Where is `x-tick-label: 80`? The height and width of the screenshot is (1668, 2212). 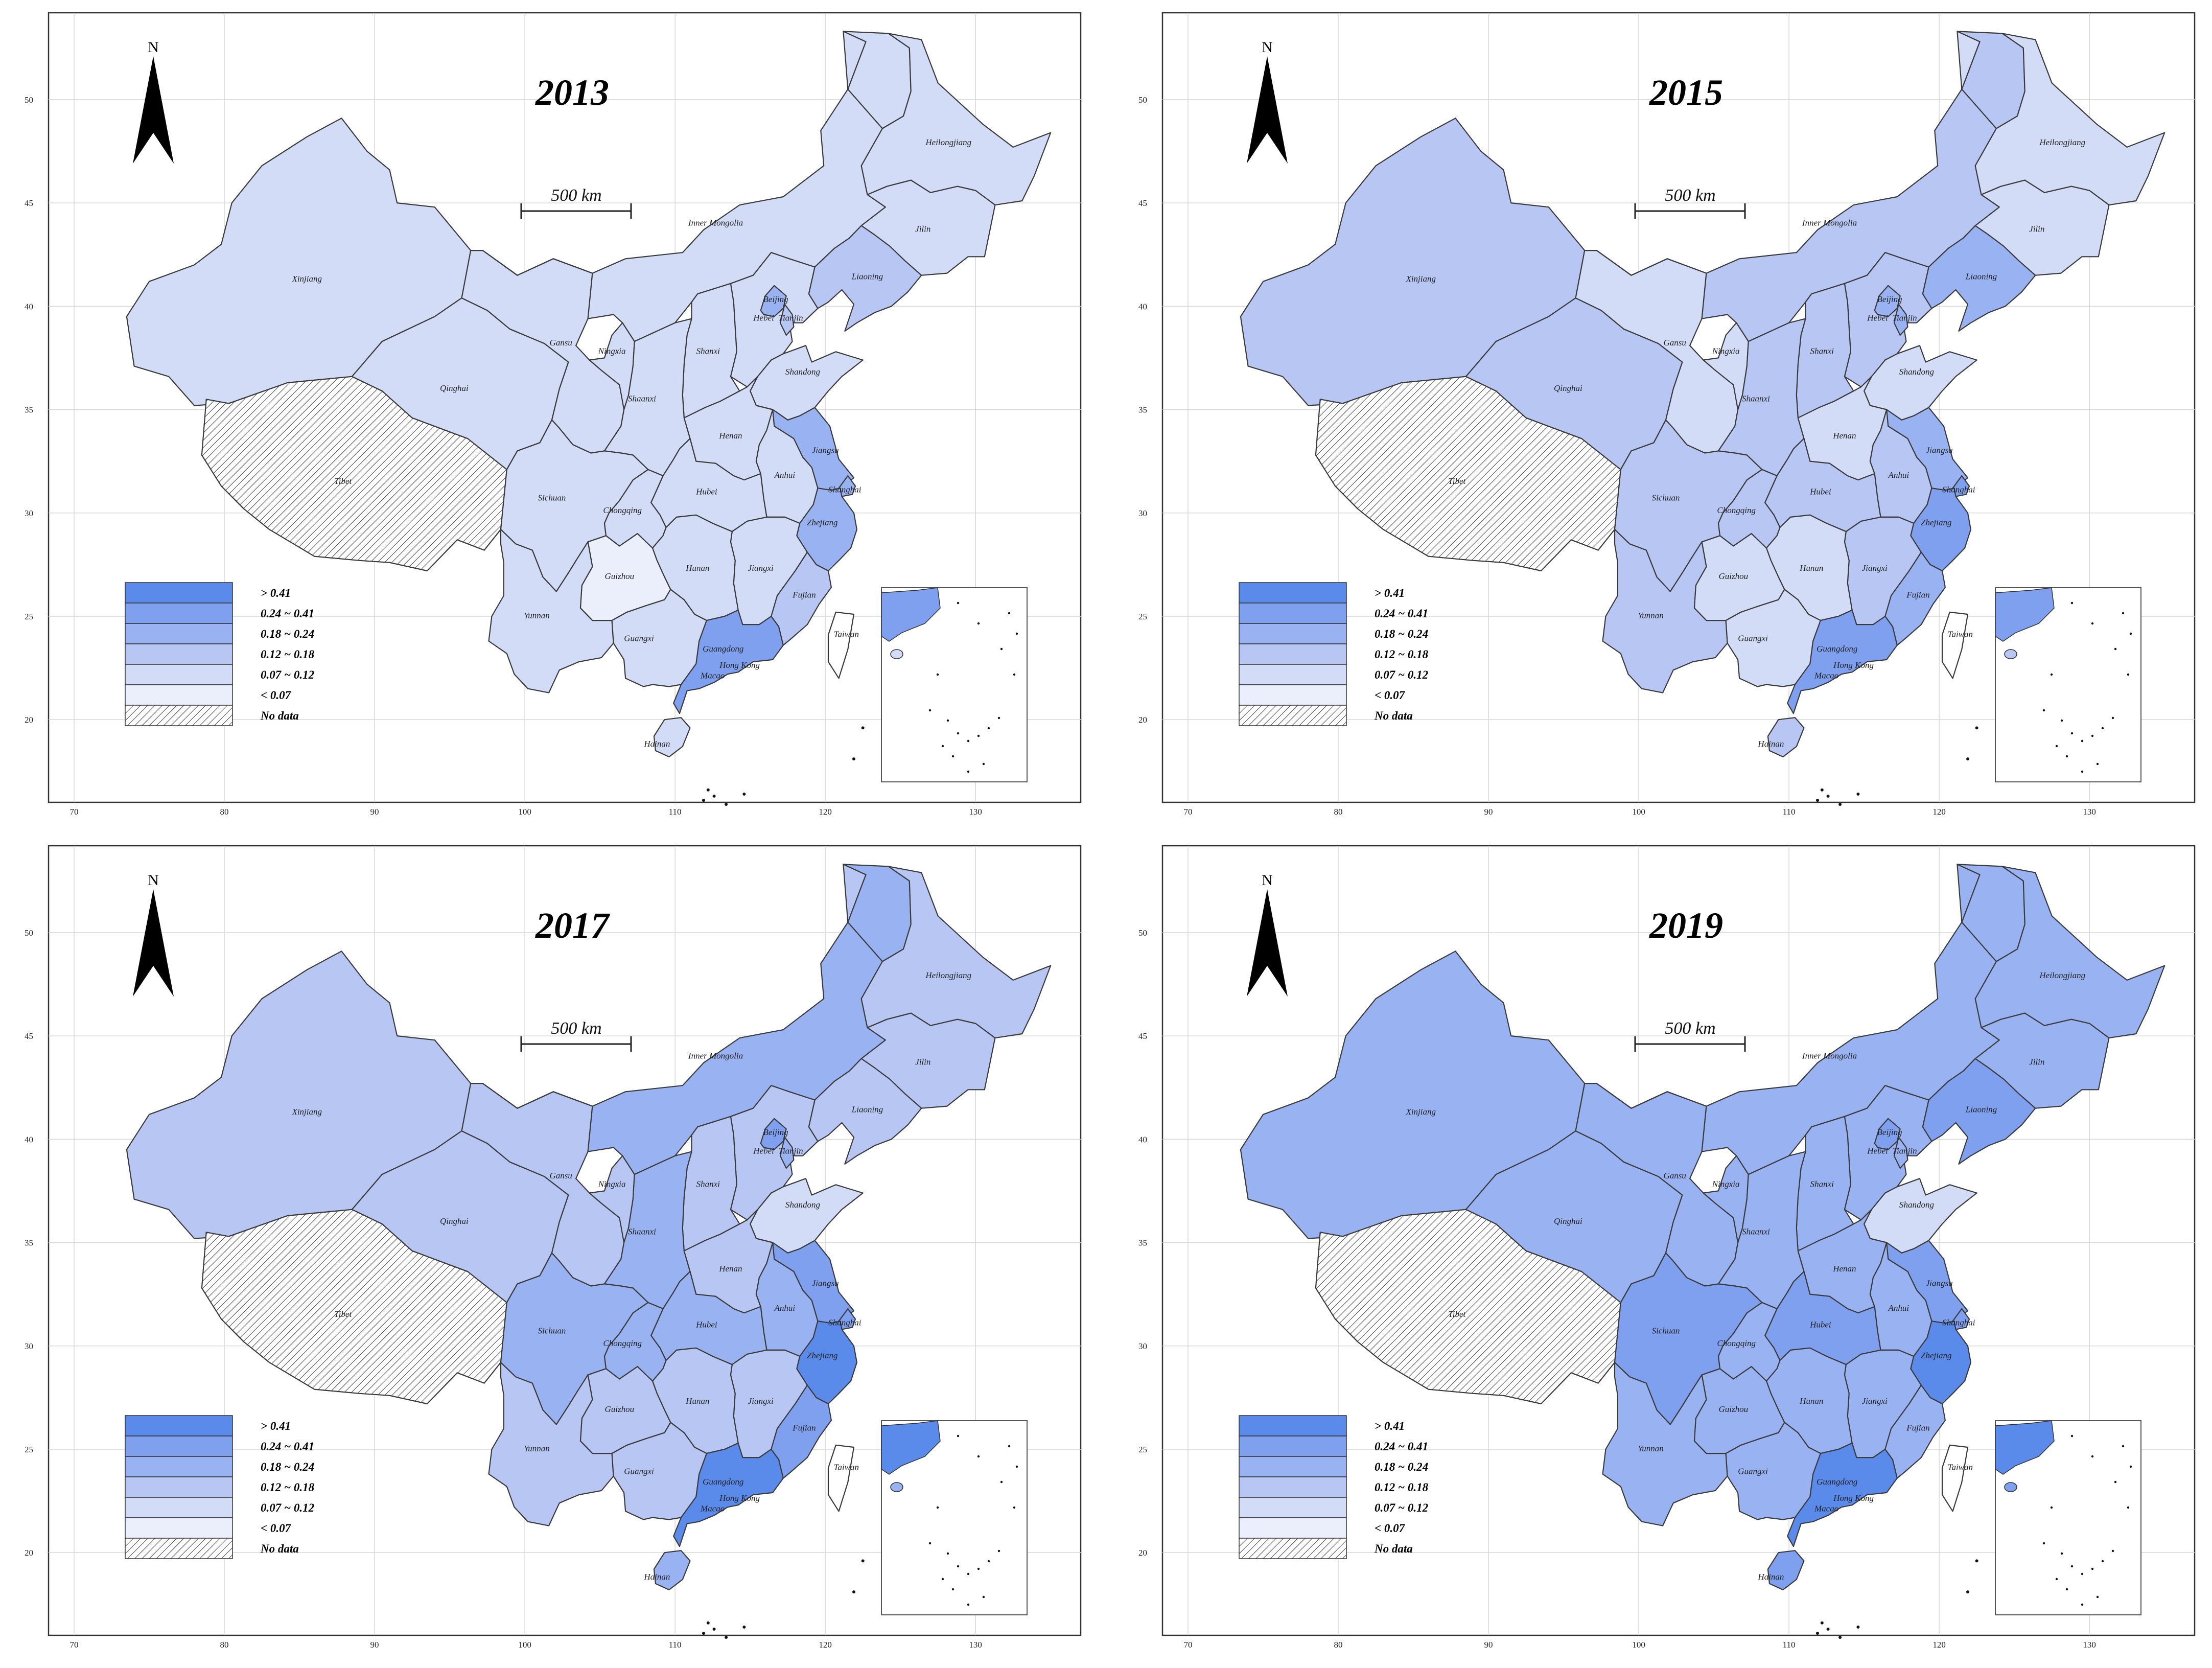 x-tick-label: 80 is located at coordinates (1338, 812).